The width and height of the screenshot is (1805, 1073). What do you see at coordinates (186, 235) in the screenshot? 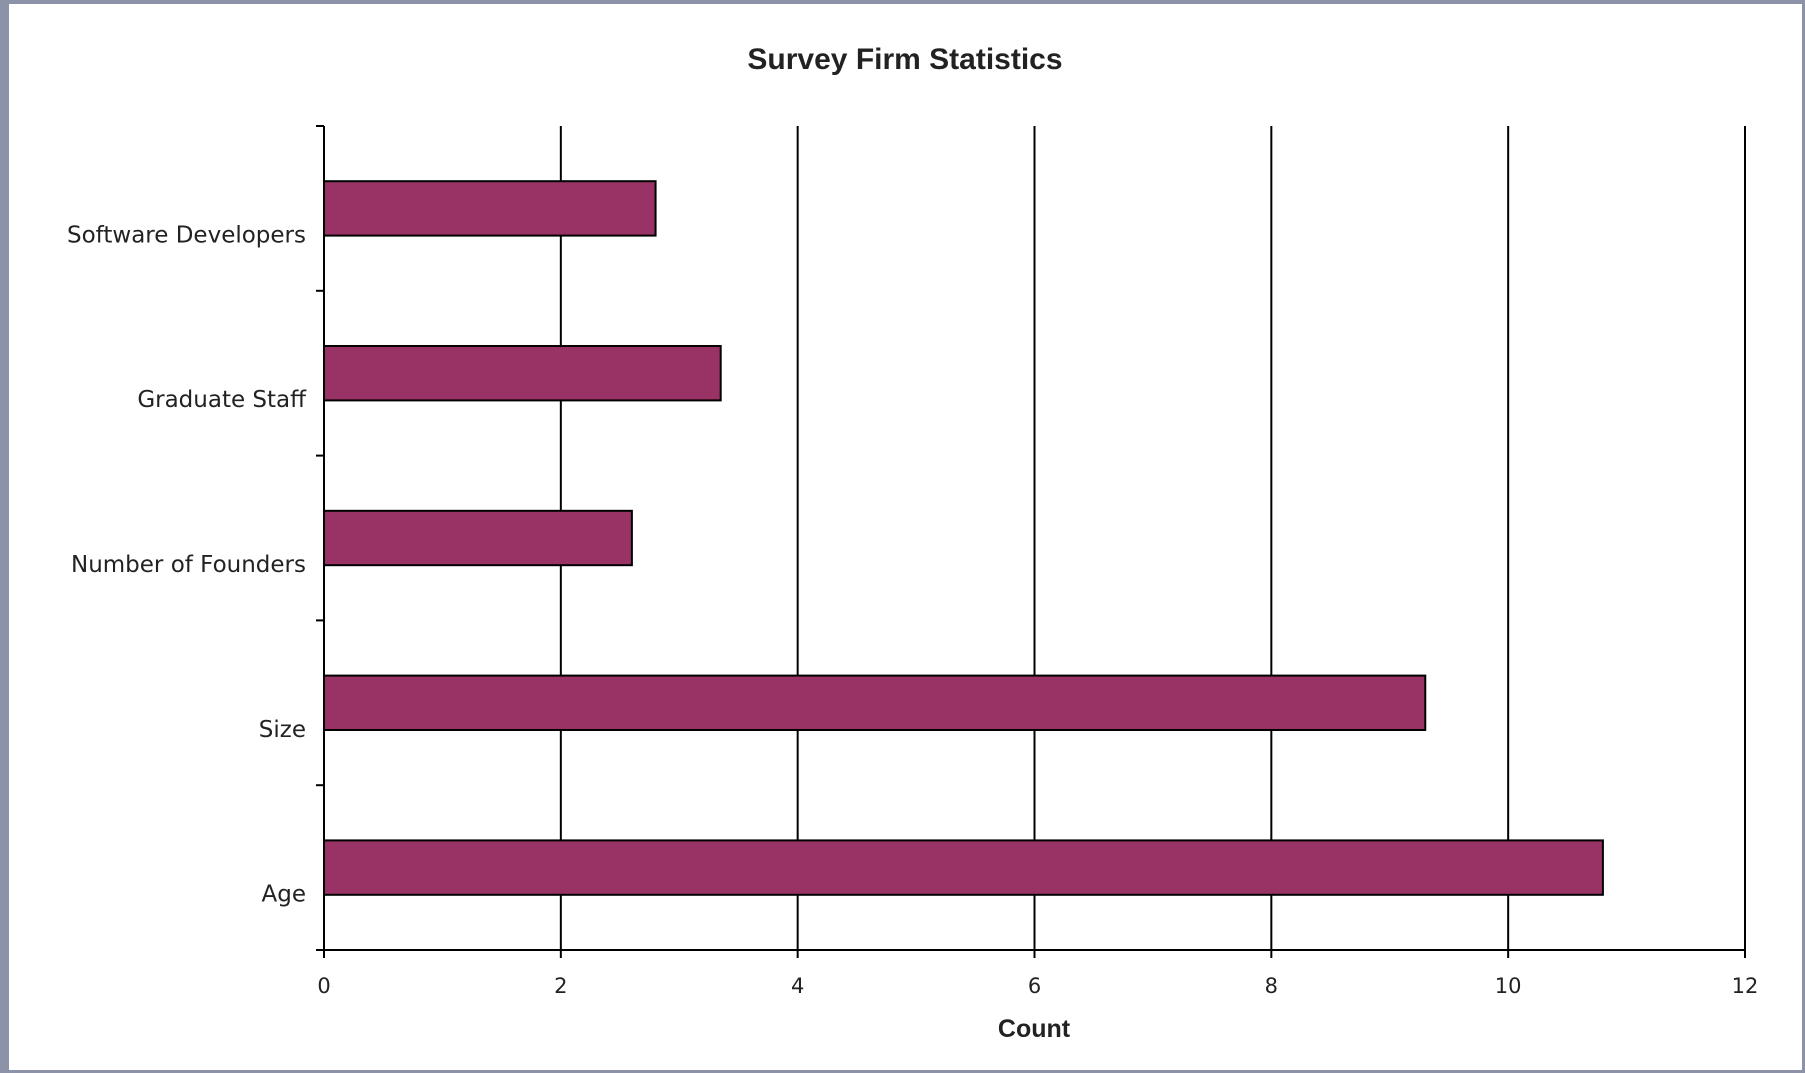
I see `category-label-0: Software Developers` at bounding box center [186, 235].